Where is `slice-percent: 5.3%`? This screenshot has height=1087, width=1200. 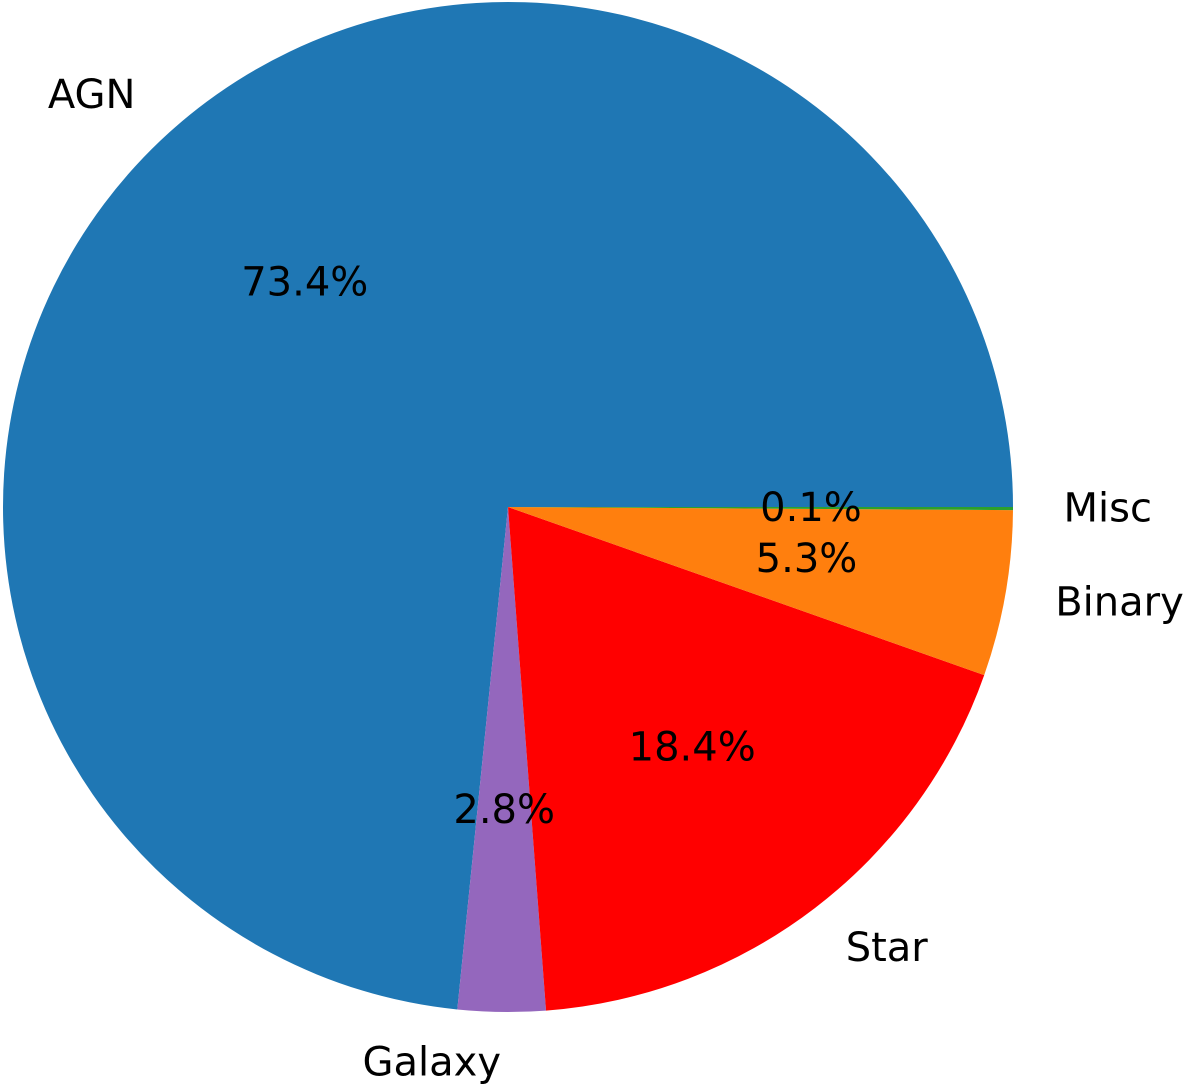 slice-percent: 5.3% is located at coordinates (807, 559).